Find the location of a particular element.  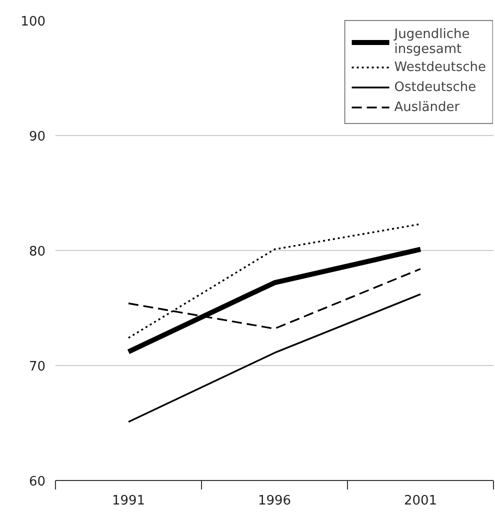

y-tick-label: 70 is located at coordinates (37, 367).